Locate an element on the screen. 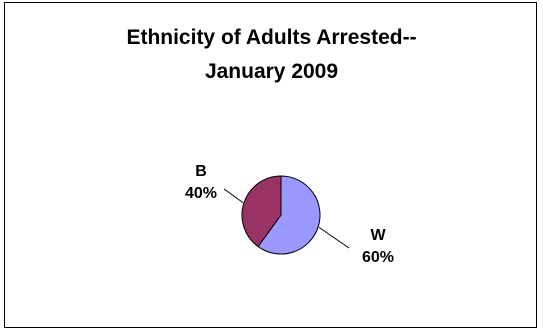 This screenshot has width=543, height=333. pie-slice-b is located at coordinates (261, 211).